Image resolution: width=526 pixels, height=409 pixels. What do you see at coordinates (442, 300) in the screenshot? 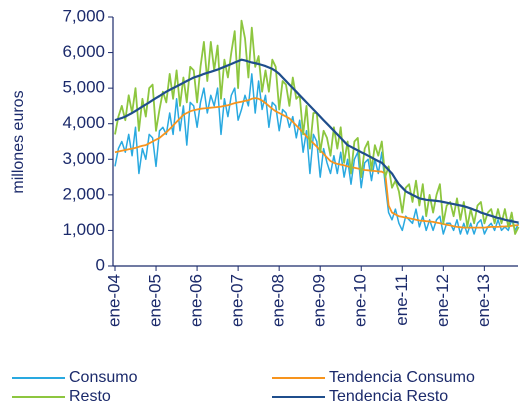
I see `x-tick-label: ene-12` at bounding box center [442, 300].